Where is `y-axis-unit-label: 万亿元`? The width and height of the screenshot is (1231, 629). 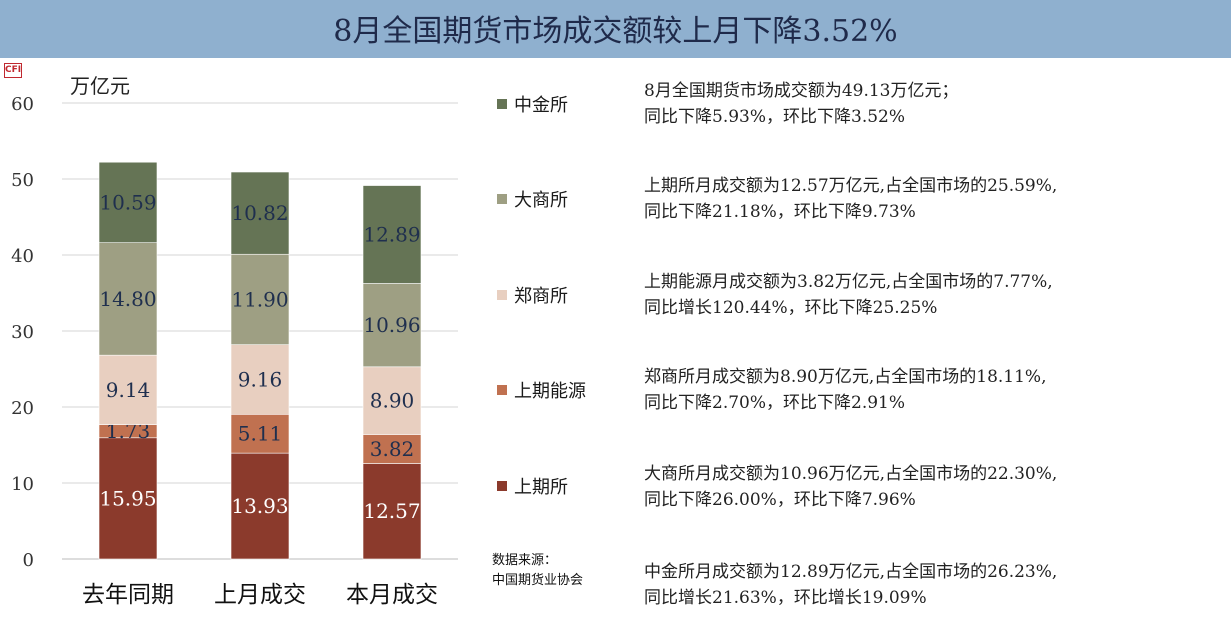
y-axis-unit-label: 万亿元 is located at coordinates (100, 86).